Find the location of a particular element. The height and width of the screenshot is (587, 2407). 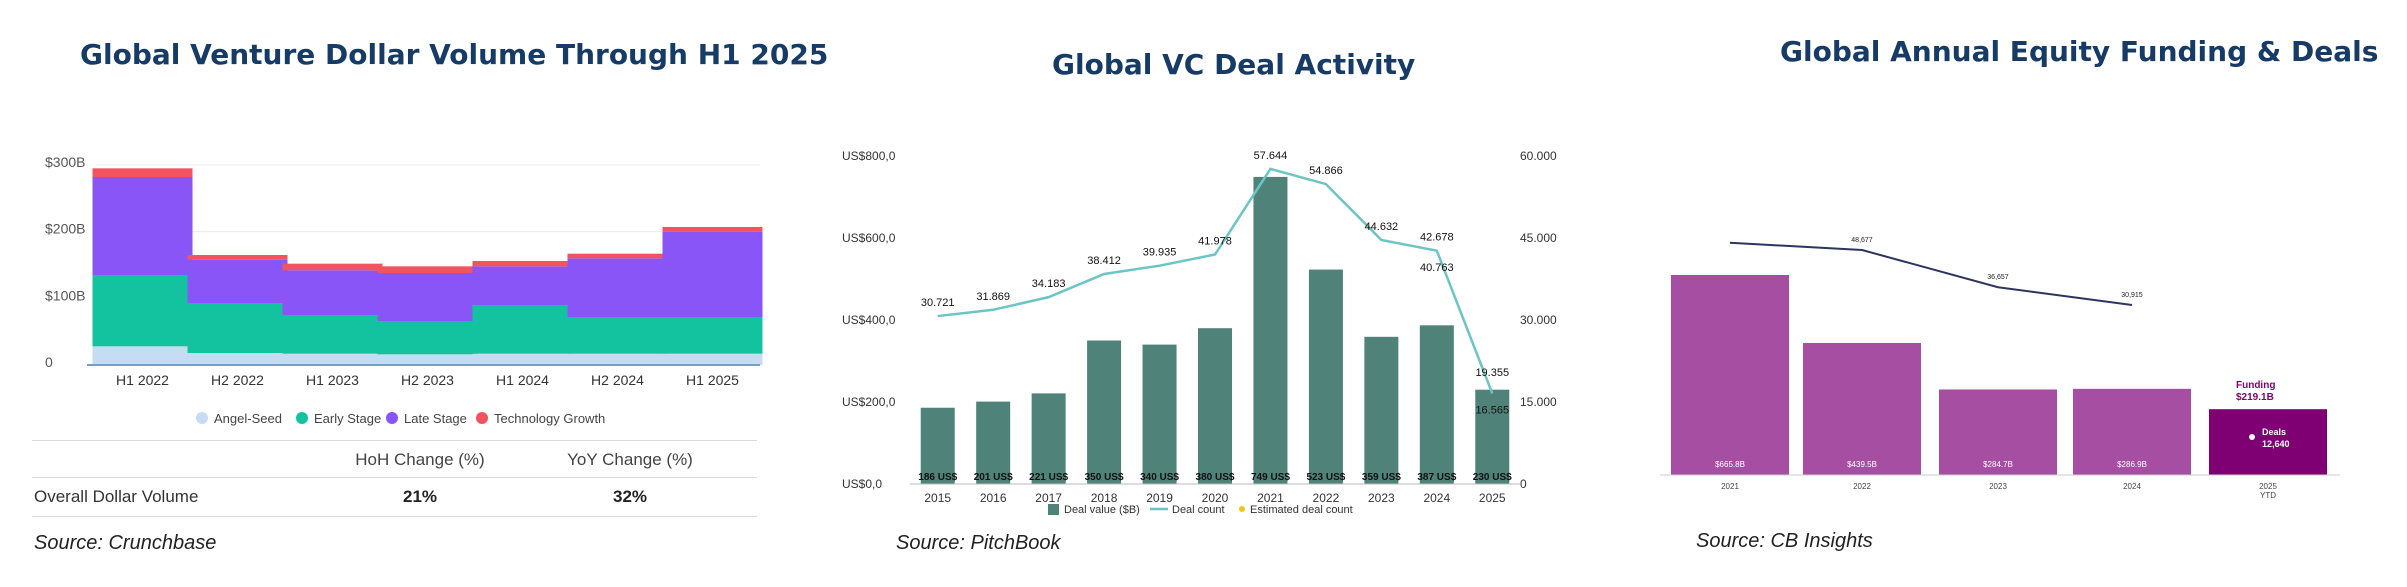

table-value-hoh: 21% is located at coordinates (420, 496).